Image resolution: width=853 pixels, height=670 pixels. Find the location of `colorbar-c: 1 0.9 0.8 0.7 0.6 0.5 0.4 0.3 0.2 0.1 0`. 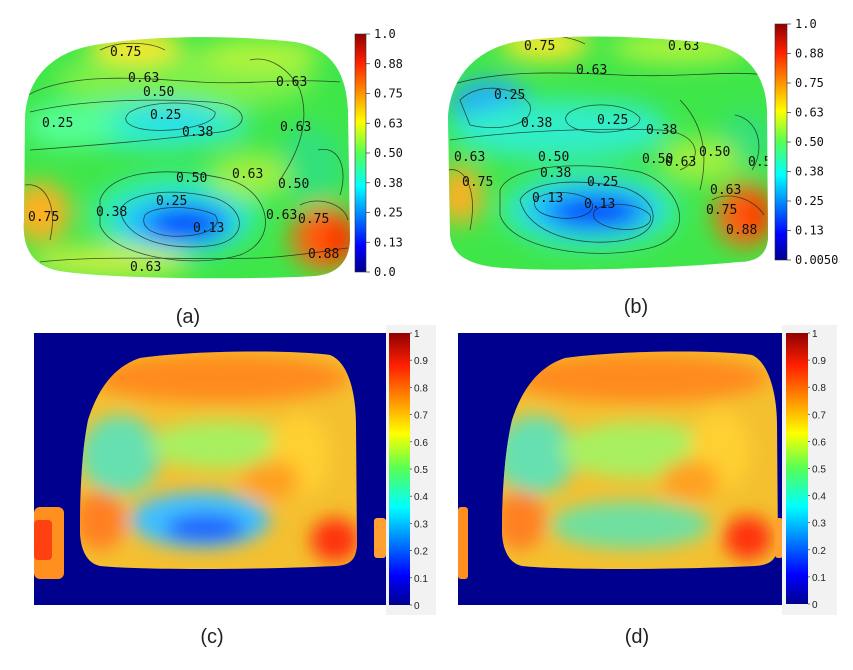

colorbar-c: 1 0.9 0.8 0.7 0.6 0.5 0.4 0.3 0.2 0.1 0 is located at coordinates (408, 470).